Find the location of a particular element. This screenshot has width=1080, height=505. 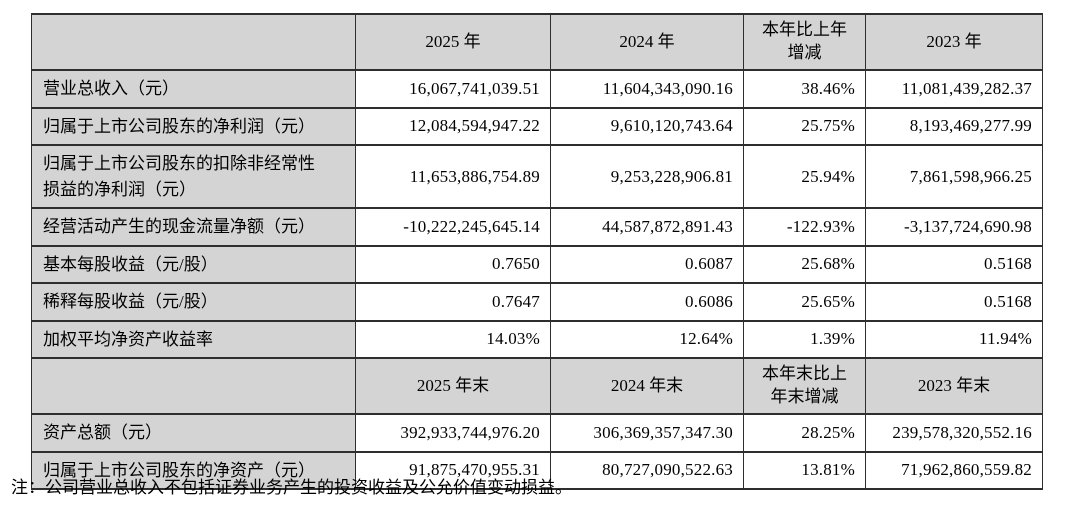

metric-label: 归属于上市公司股东的扣除非经常性 损益的净利润（元） is located at coordinates (193, 176).